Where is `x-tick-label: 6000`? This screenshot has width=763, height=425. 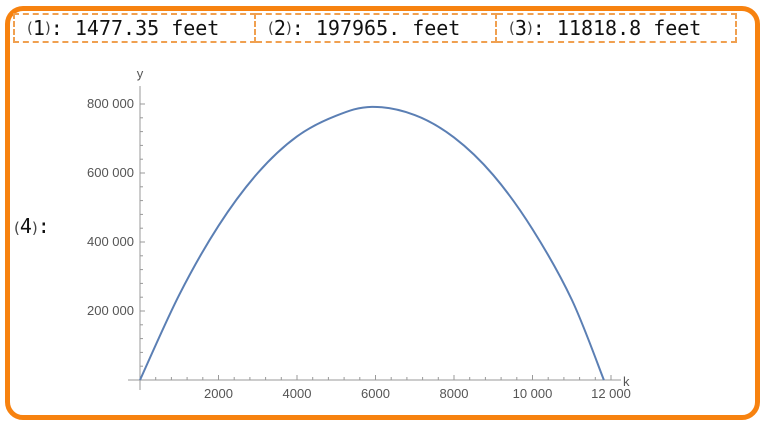 x-tick-label: 6000 is located at coordinates (375, 393).